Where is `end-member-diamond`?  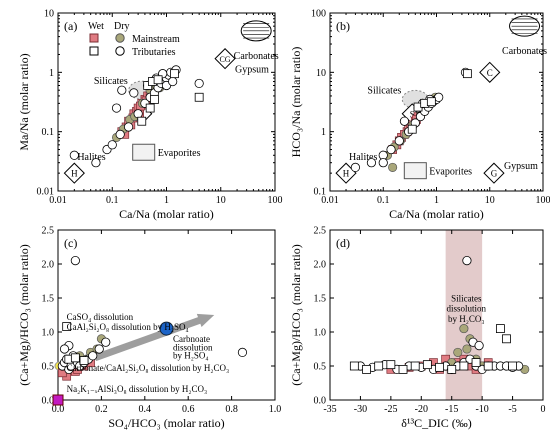 end-member-diamond is located at coordinates (225, 59).